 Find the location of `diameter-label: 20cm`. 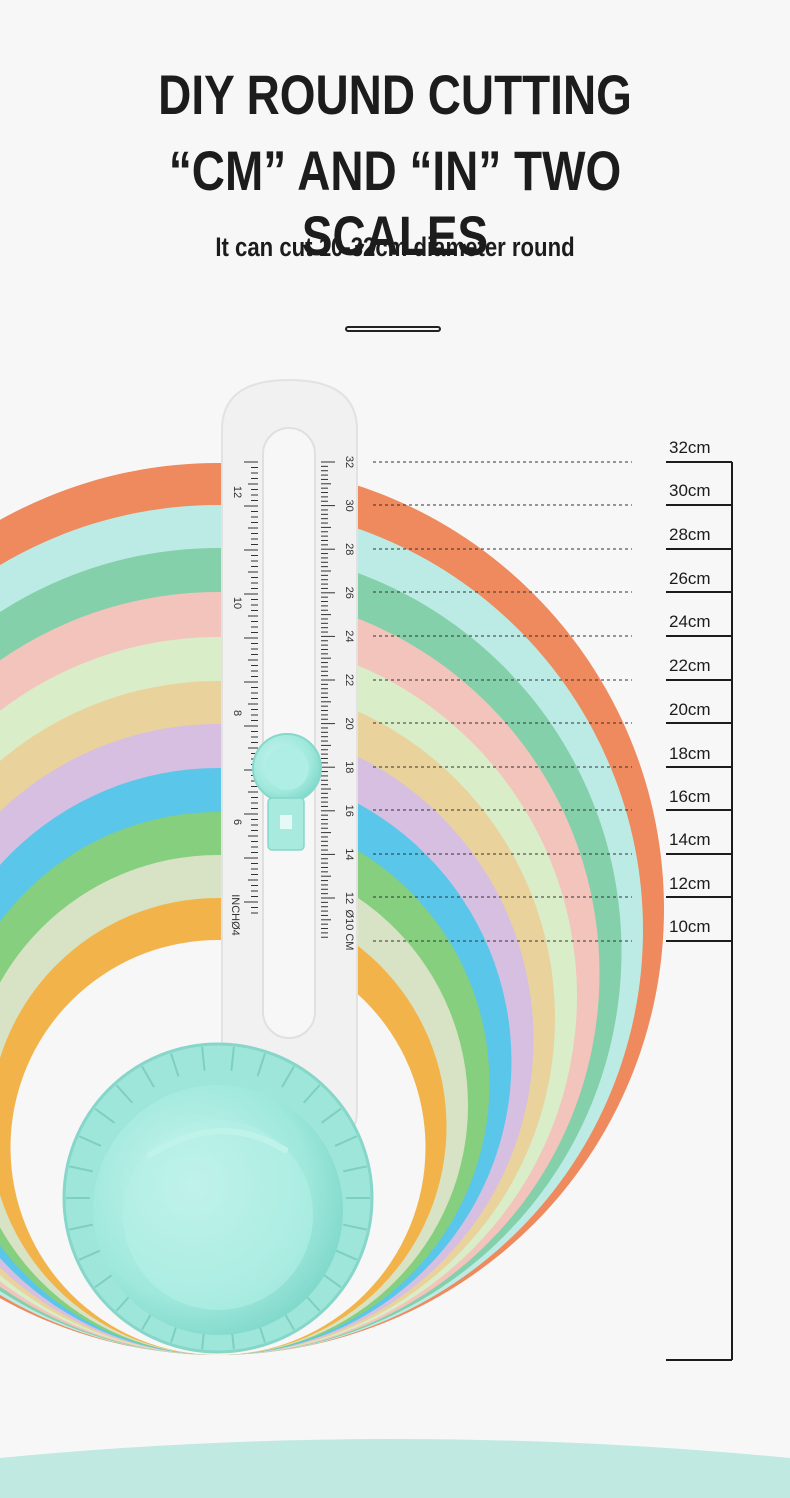

diameter-label: 20cm is located at coordinates (690, 709).